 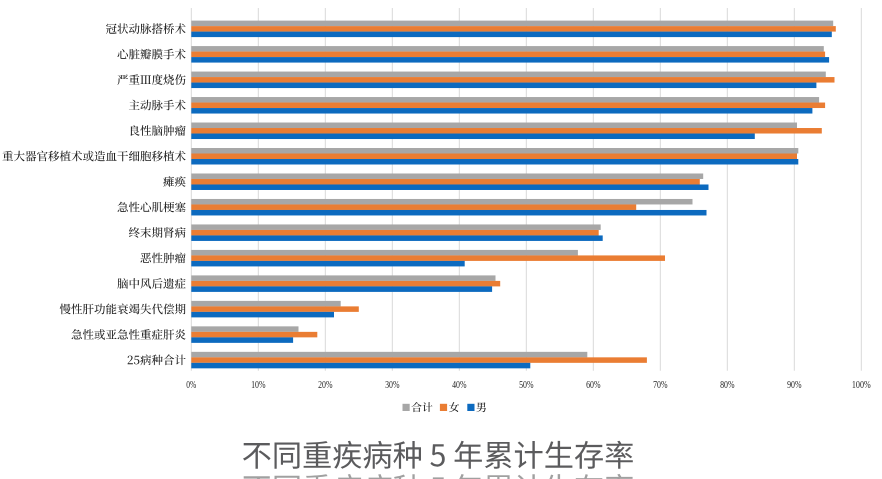 What do you see at coordinates (258, 385) in the screenshot?
I see `svg-text: 10%` at bounding box center [258, 385].